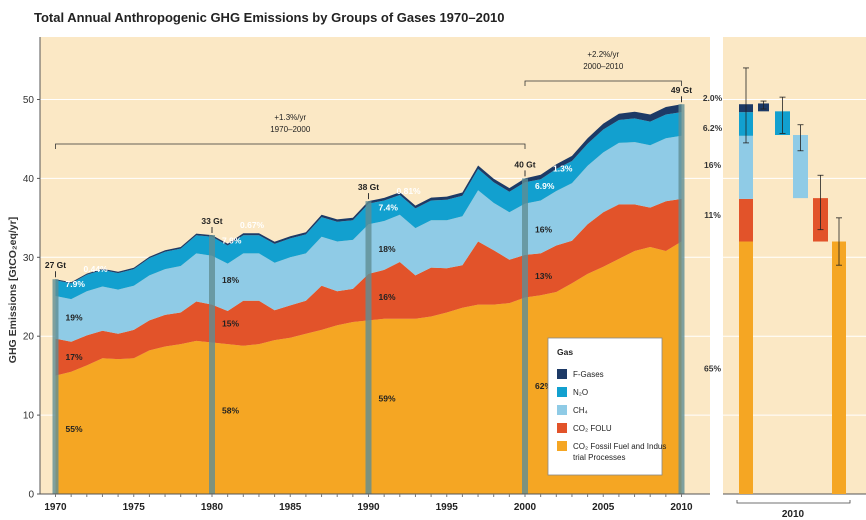 This screenshot has height=520, width=866. I want to click on x-tick-labels: 1970 1975 1980 1985 1990 1995 2000 2005 2010, so click(368, 503).